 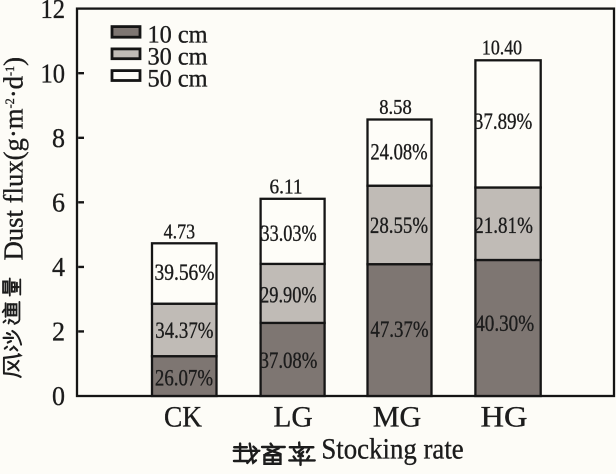 What do you see at coordinates (178, 34) in the screenshot?
I see `svg-text: 10 cm` at bounding box center [178, 34].